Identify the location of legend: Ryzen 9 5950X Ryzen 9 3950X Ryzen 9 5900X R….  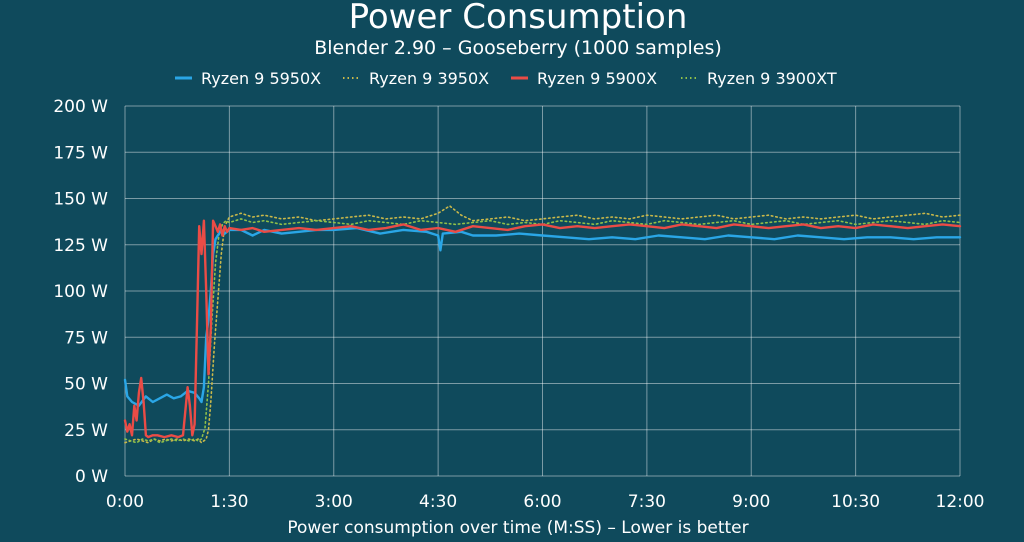
(506, 78).